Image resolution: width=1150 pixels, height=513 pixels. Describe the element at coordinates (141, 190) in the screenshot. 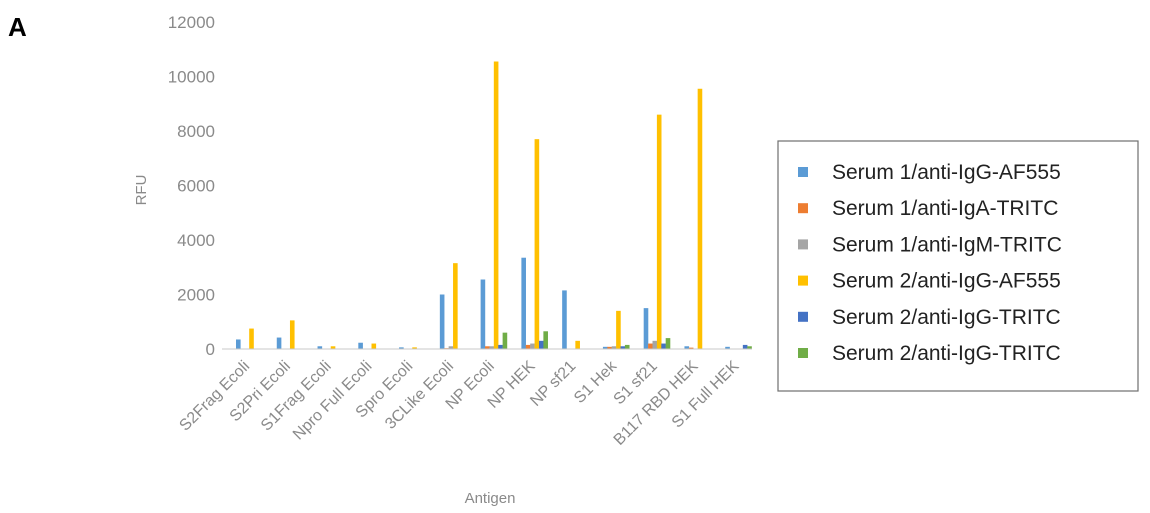

I see `y-axis-title: RFU` at that location.